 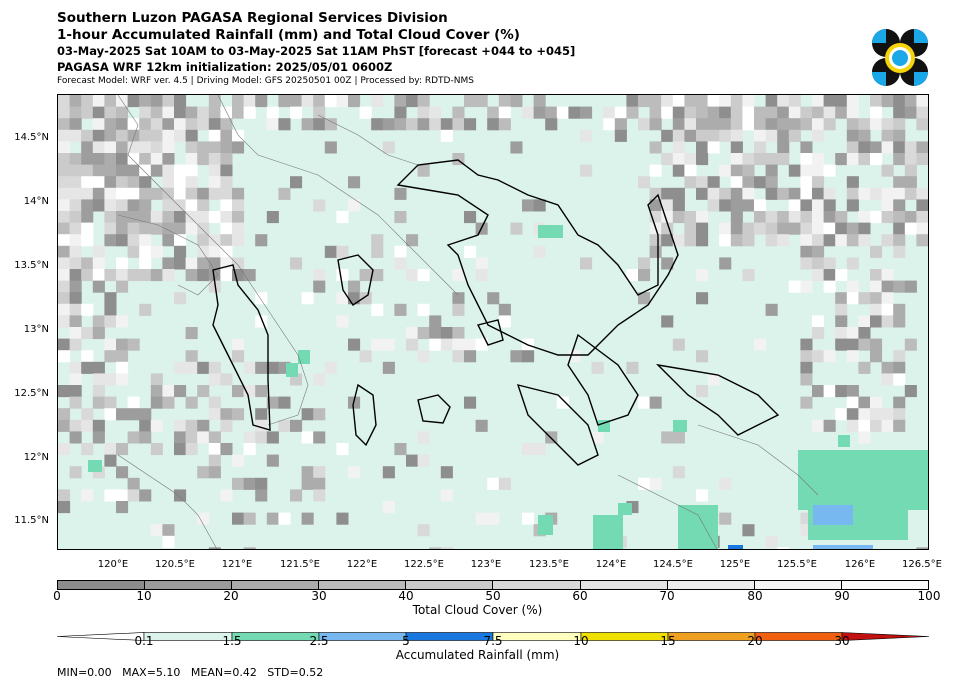 What do you see at coordinates (36, 457) in the screenshot?
I see `lat-label-12N: 12°N` at bounding box center [36, 457].